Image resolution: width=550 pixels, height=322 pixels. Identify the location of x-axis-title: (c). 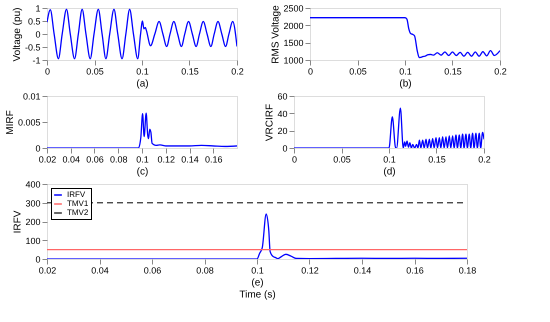
(142, 172).